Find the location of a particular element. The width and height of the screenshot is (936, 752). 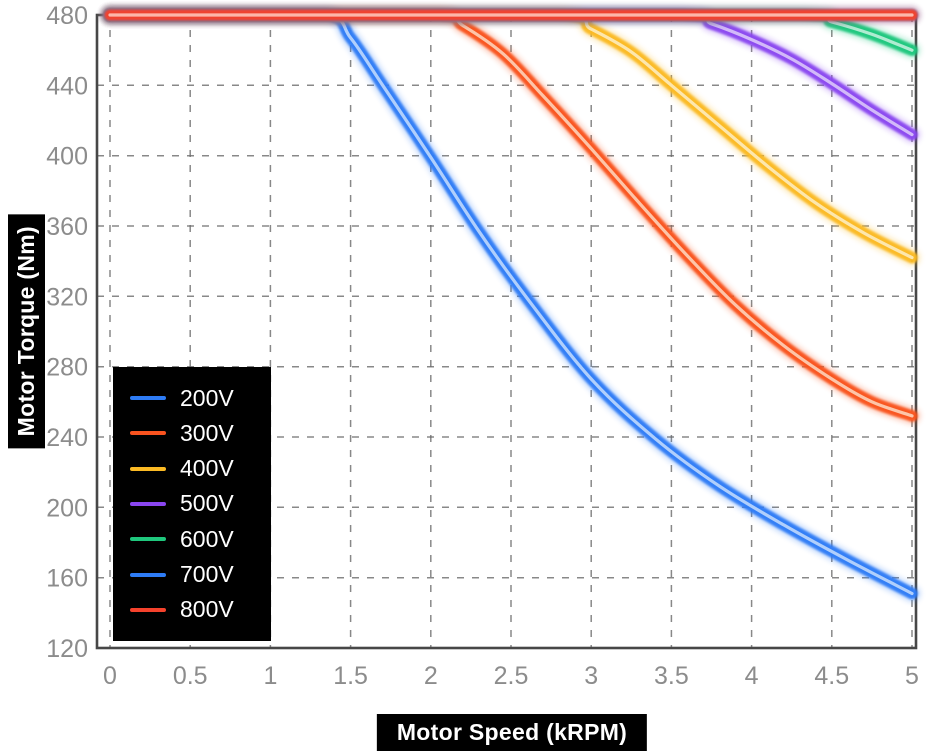

legend-item-200v: 200V is located at coordinates (200, 398).